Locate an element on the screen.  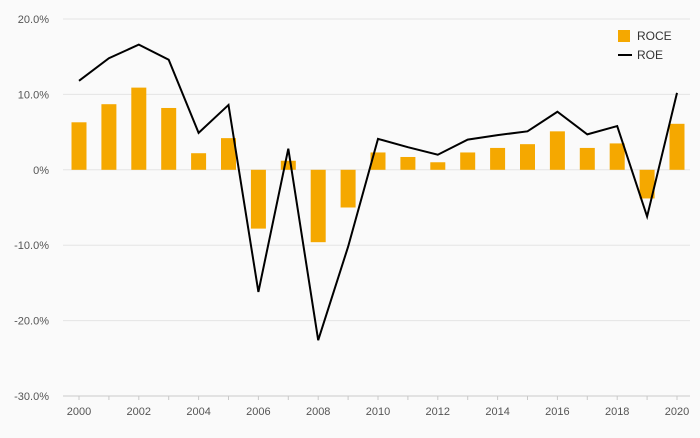
y-tick-label: 10.0% is located at coordinates (33, 95).